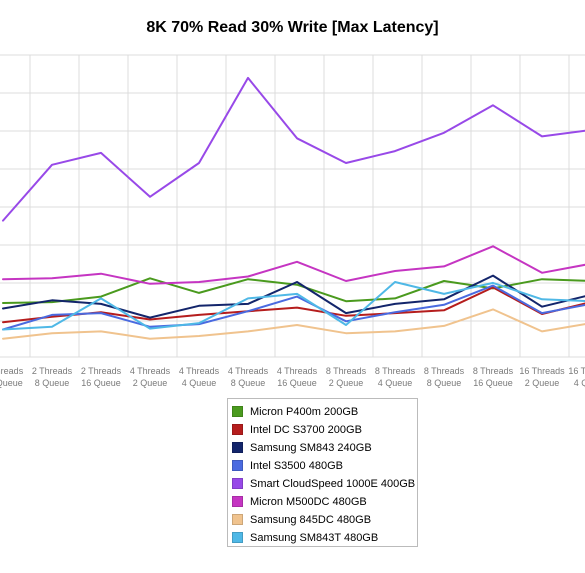  What do you see at coordinates (304, 412) in the screenshot?
I see `legend-label: Micron P400m 200GB` at bounding box center [304, 412].